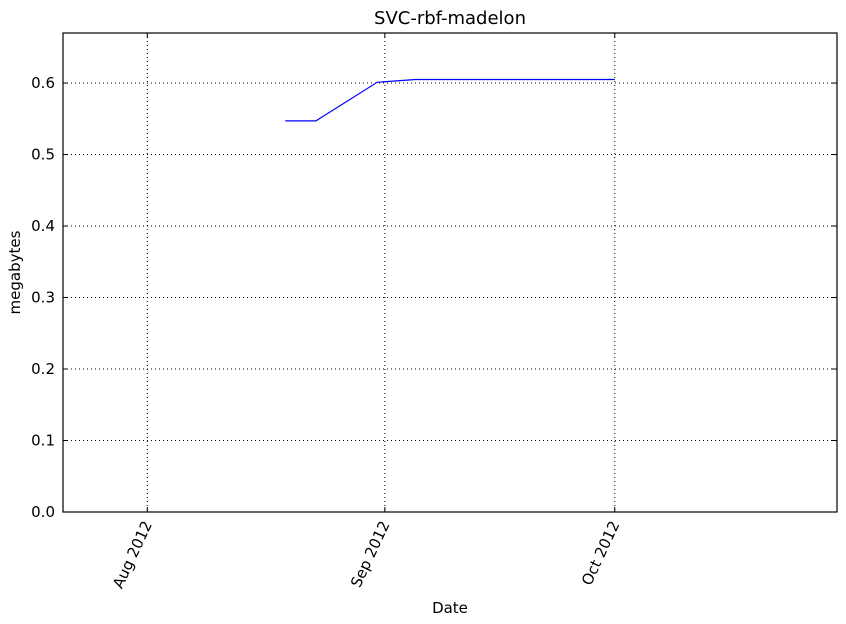  What do you see at coordinates (43, 155) in the screenshot?
I see `y-tick-label: 0.5` at bounding box center [43, 155].